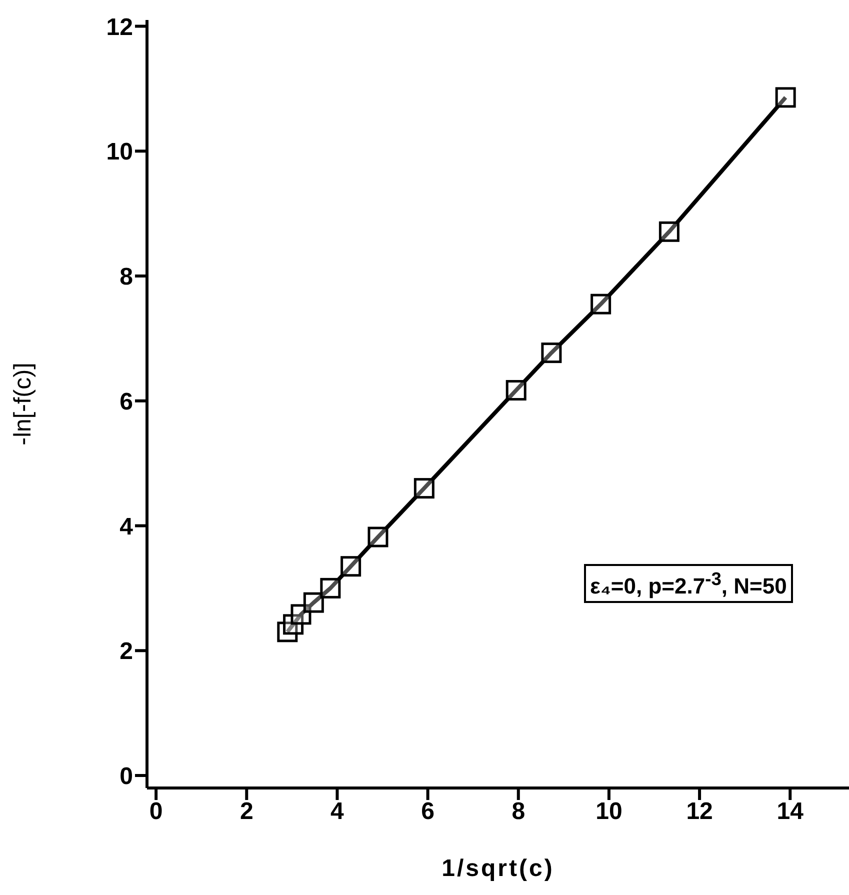 The height and width of the screenshot is (895, 849). Describe the element at coordinates (427, 812) in the screenshot. I see `x-tick-label: 6` at that location.